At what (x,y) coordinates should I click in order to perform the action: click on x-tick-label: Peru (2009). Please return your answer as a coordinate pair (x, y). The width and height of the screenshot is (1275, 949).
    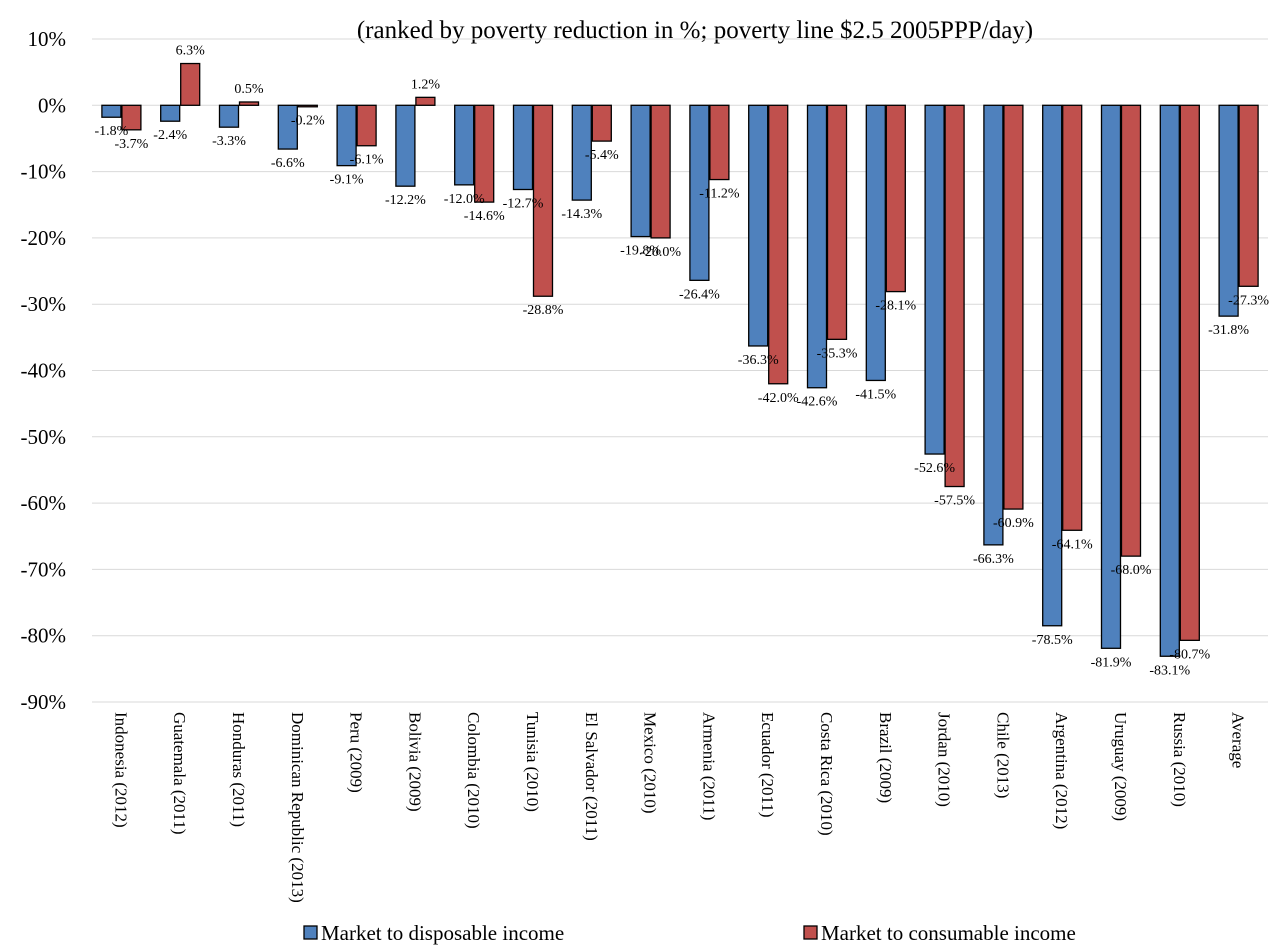
    Looking at the image, I should click on (356, 752).